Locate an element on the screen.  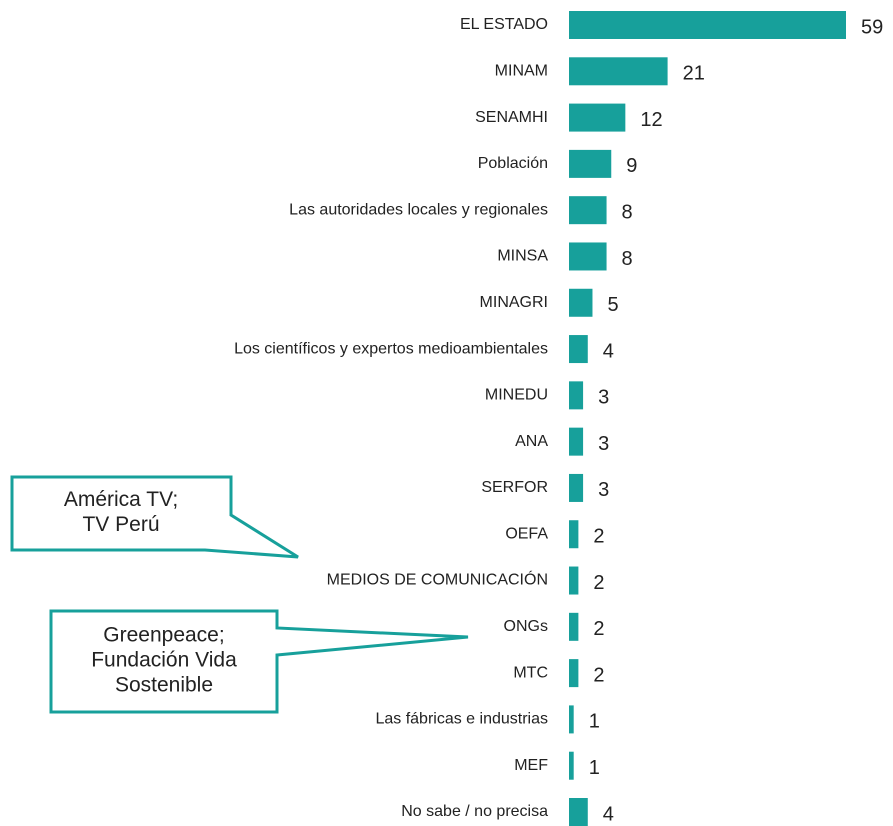
category-label: MINAGRI is located at coordinates (514, 302).